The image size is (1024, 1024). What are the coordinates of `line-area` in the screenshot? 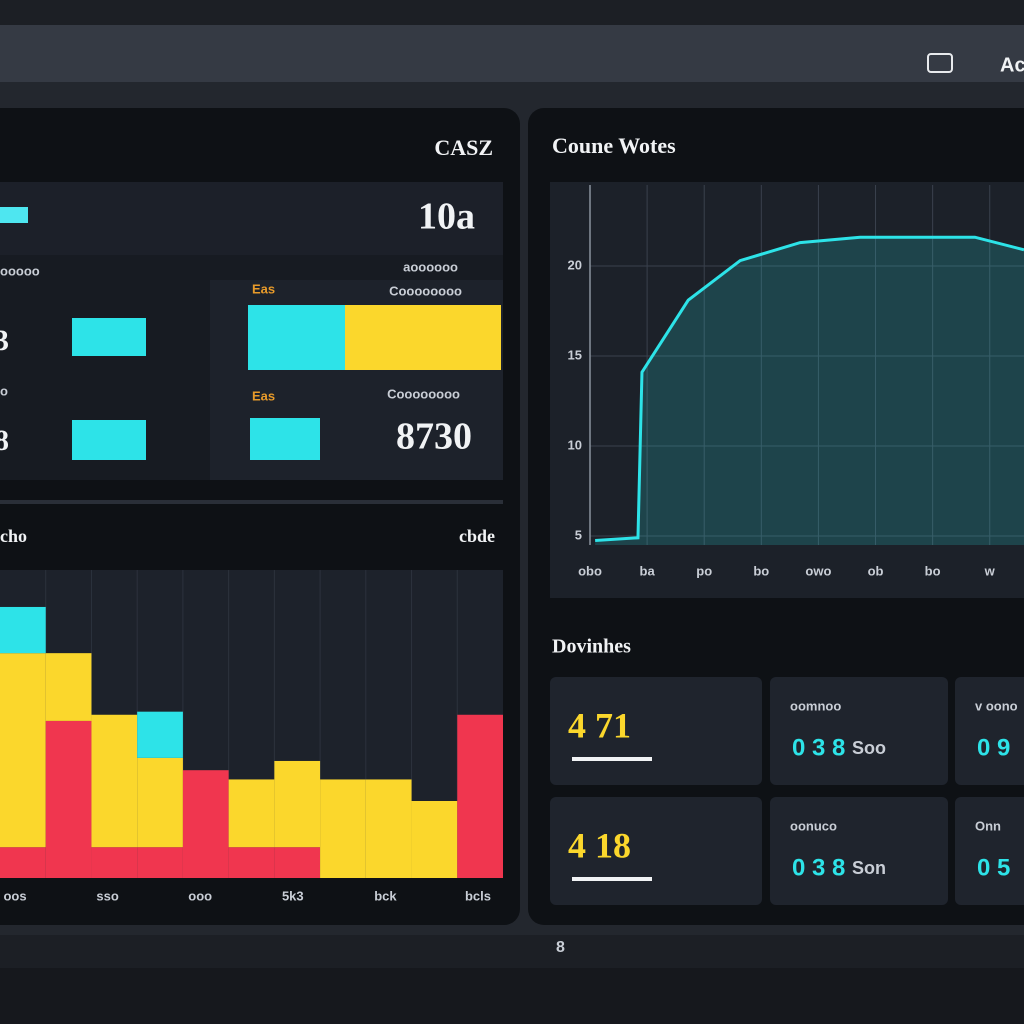 It's located at (809, 391).